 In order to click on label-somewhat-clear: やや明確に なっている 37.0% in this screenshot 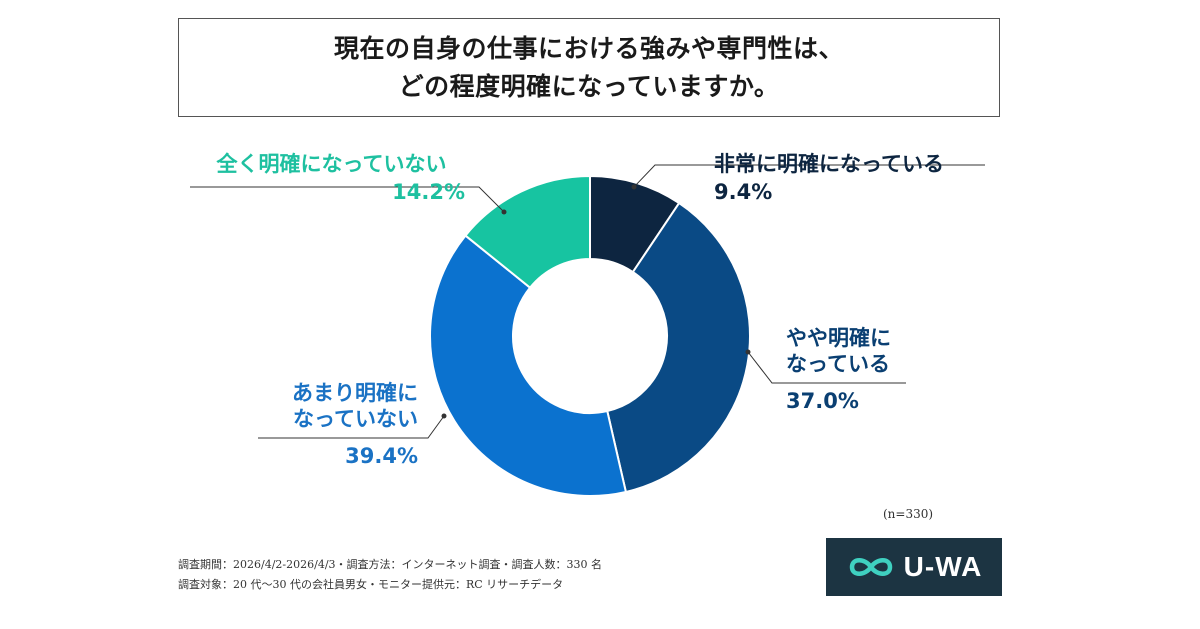, I will do `click(838, 369)`.